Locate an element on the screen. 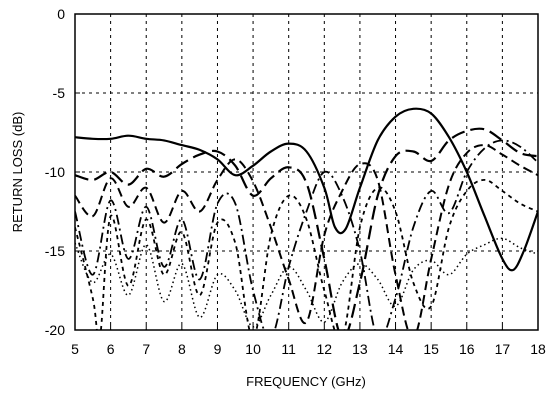 This screenshot has height=393, width=555. x-tick-label: 15 is located at coordinates (431, 349).